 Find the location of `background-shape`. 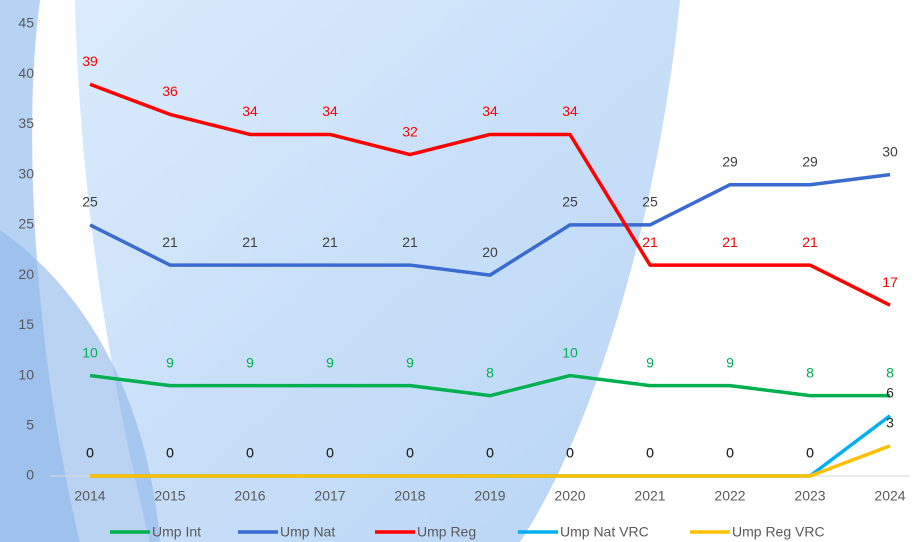

background-shape is located at coordinates (80, 386).